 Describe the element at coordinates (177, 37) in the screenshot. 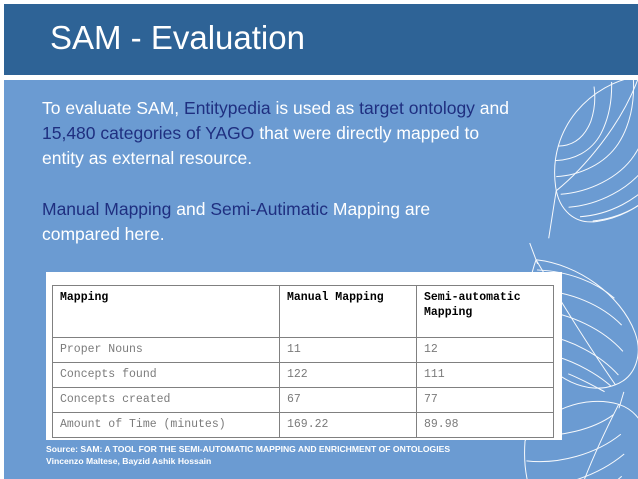

I see `page-title: SAM - Evaluation` at that location.